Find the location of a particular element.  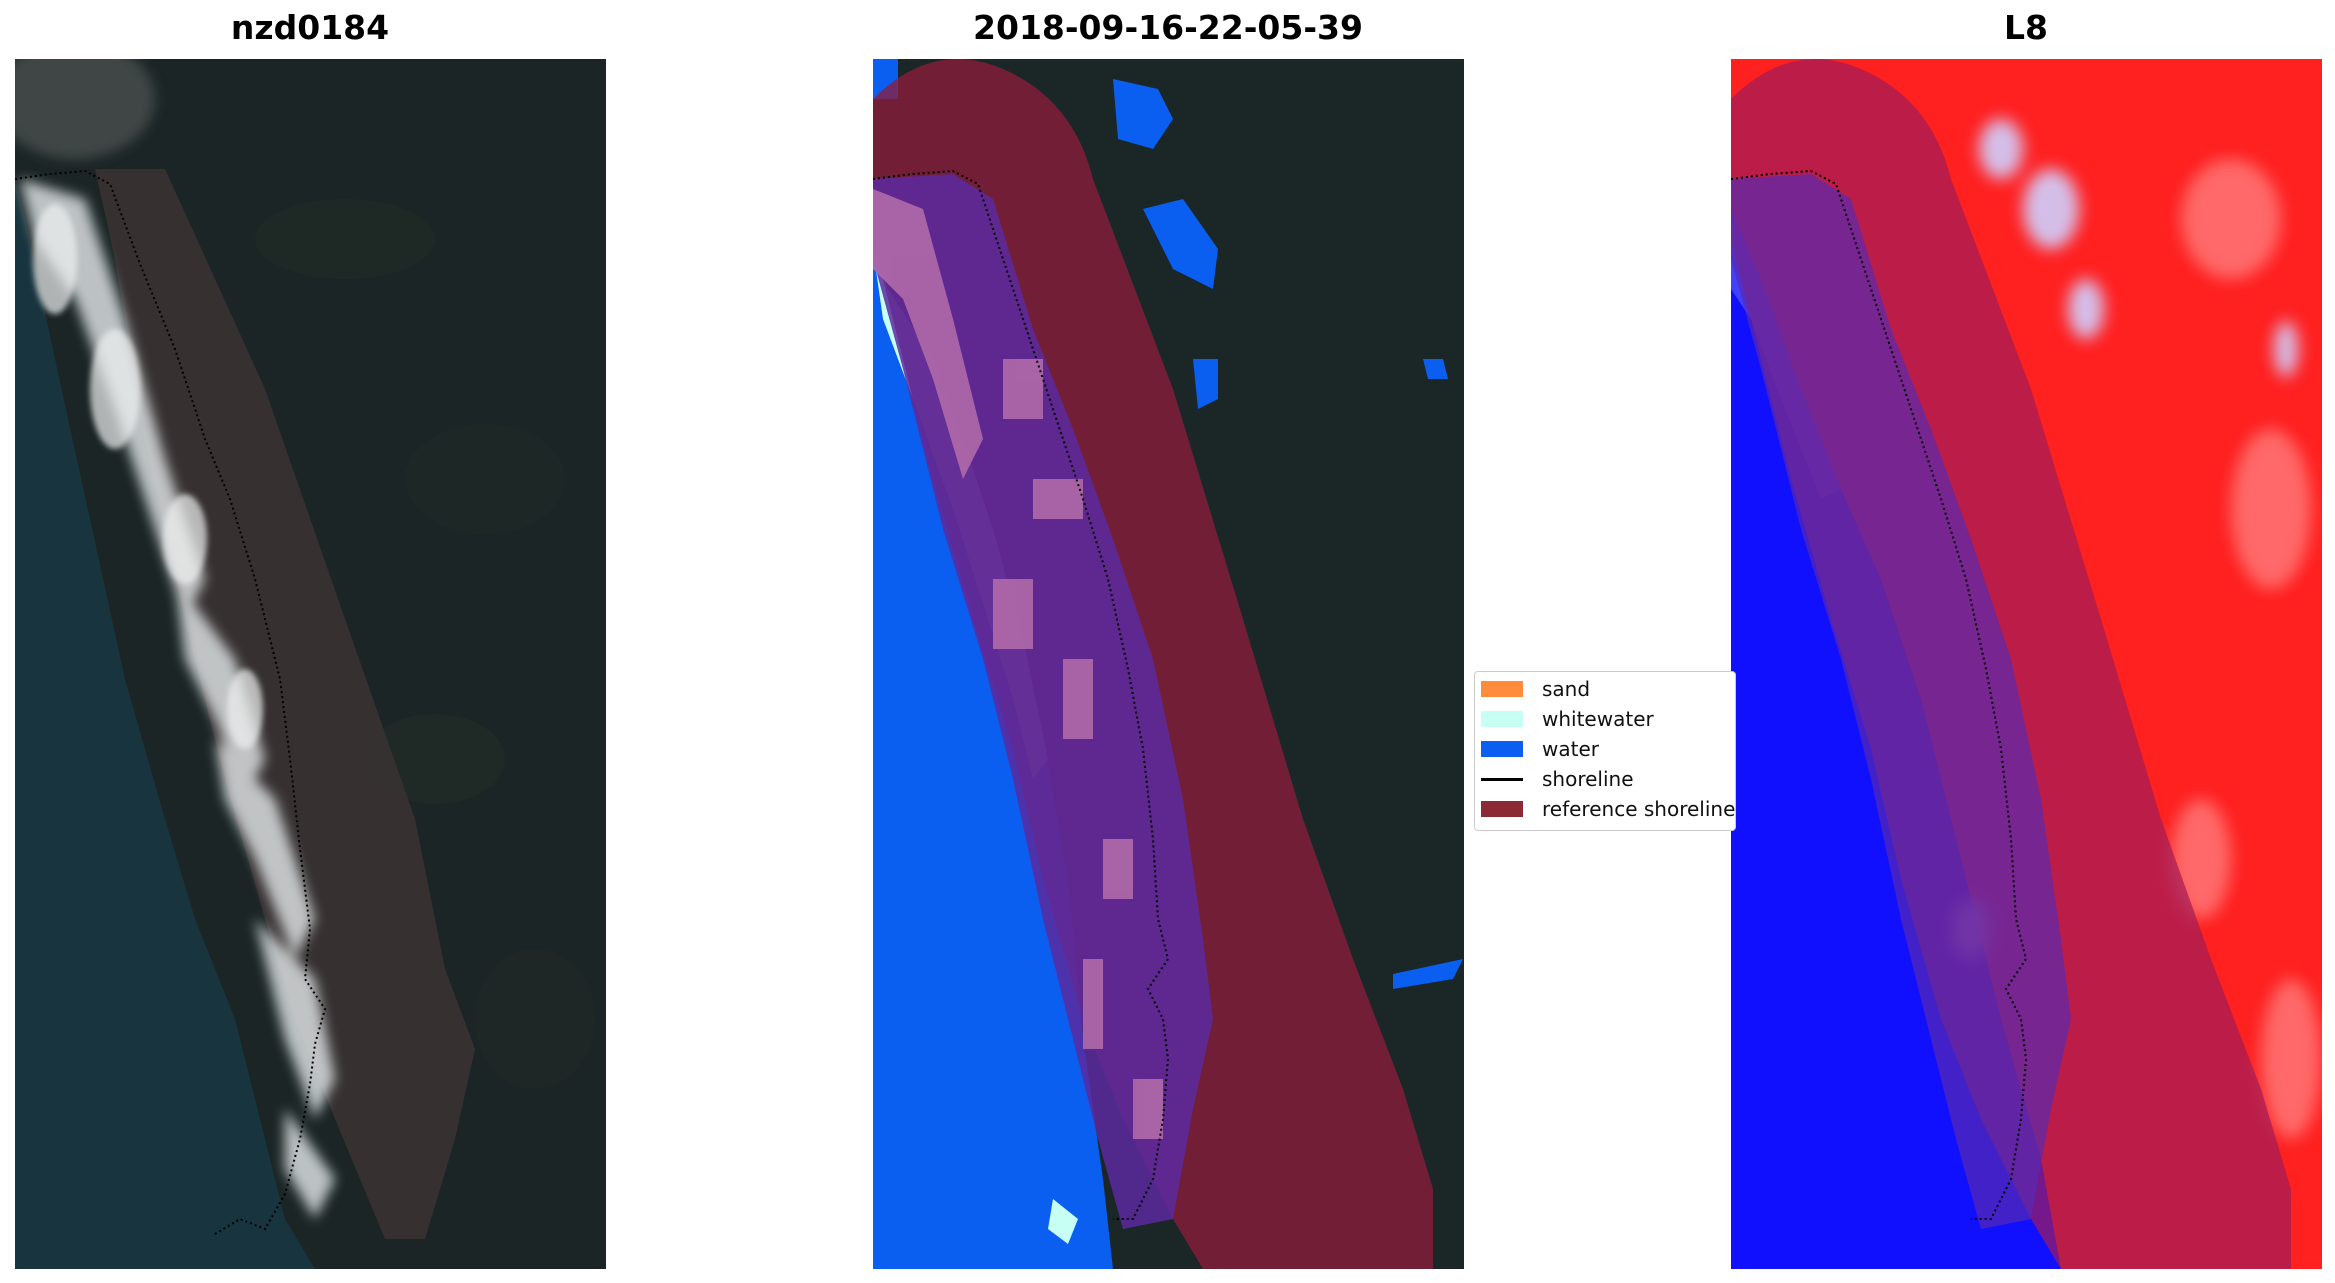

legend-label: water is located at coordinates (1570, 749).